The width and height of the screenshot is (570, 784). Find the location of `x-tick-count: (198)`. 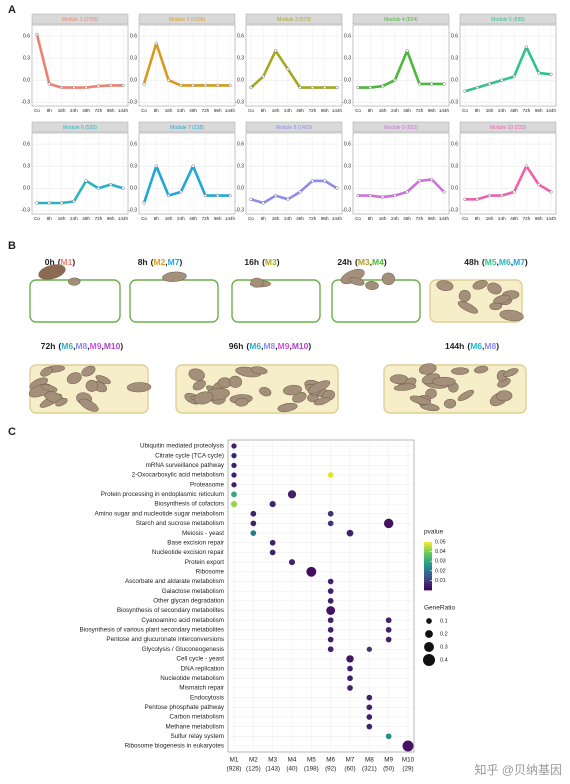

x-tick-count: (198) is located at coordinates (311, 769).